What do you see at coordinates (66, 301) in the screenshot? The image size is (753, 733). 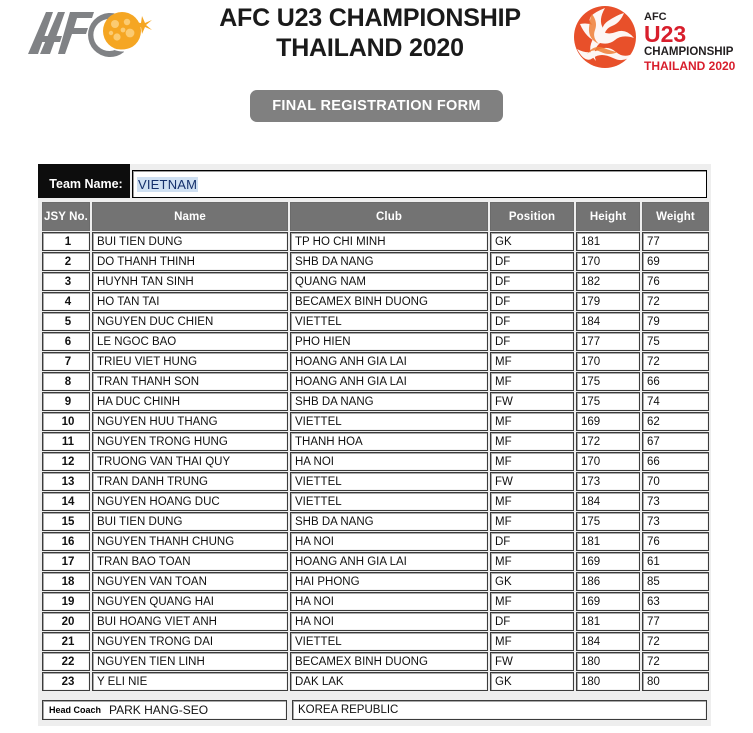 I see `player-jsy-number: 4` at bounding box center [66, 301].